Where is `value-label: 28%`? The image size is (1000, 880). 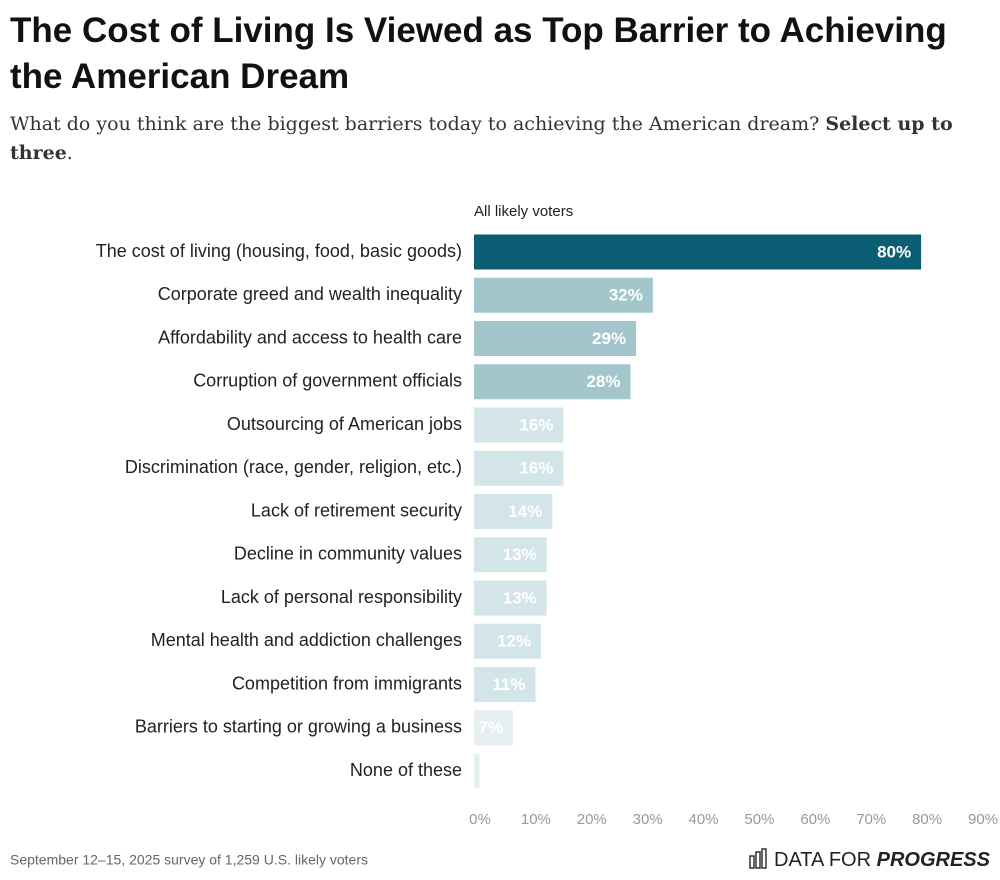
value-label: 28% is located at coordinates (603, 381).